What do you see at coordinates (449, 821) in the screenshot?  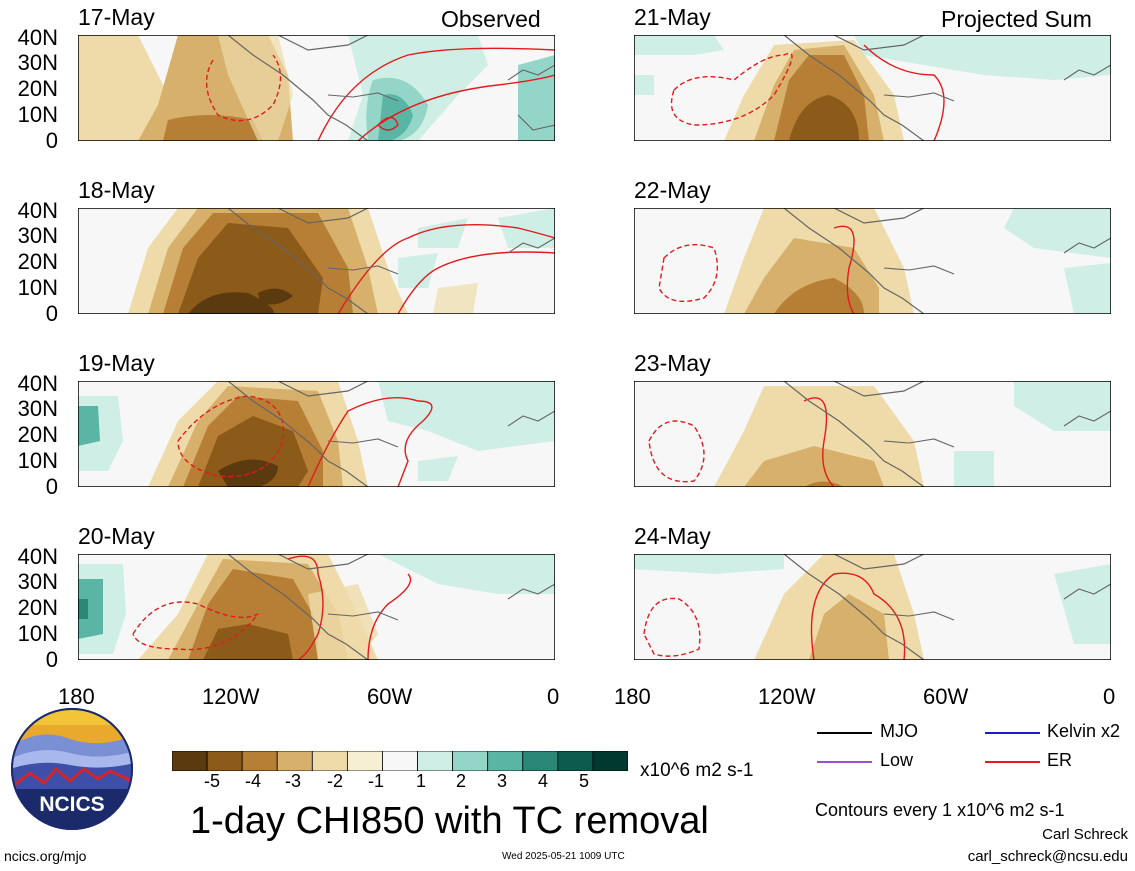 I see `main-title: 1-day CHI850 with TC removal` at bounding box center [449, 821].